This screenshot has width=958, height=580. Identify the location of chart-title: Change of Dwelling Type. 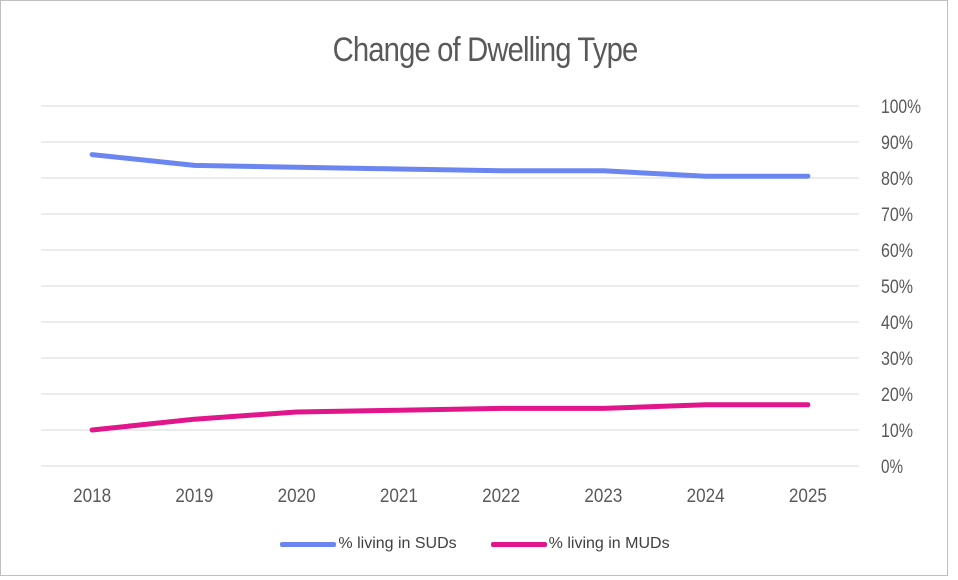
(485, 50).